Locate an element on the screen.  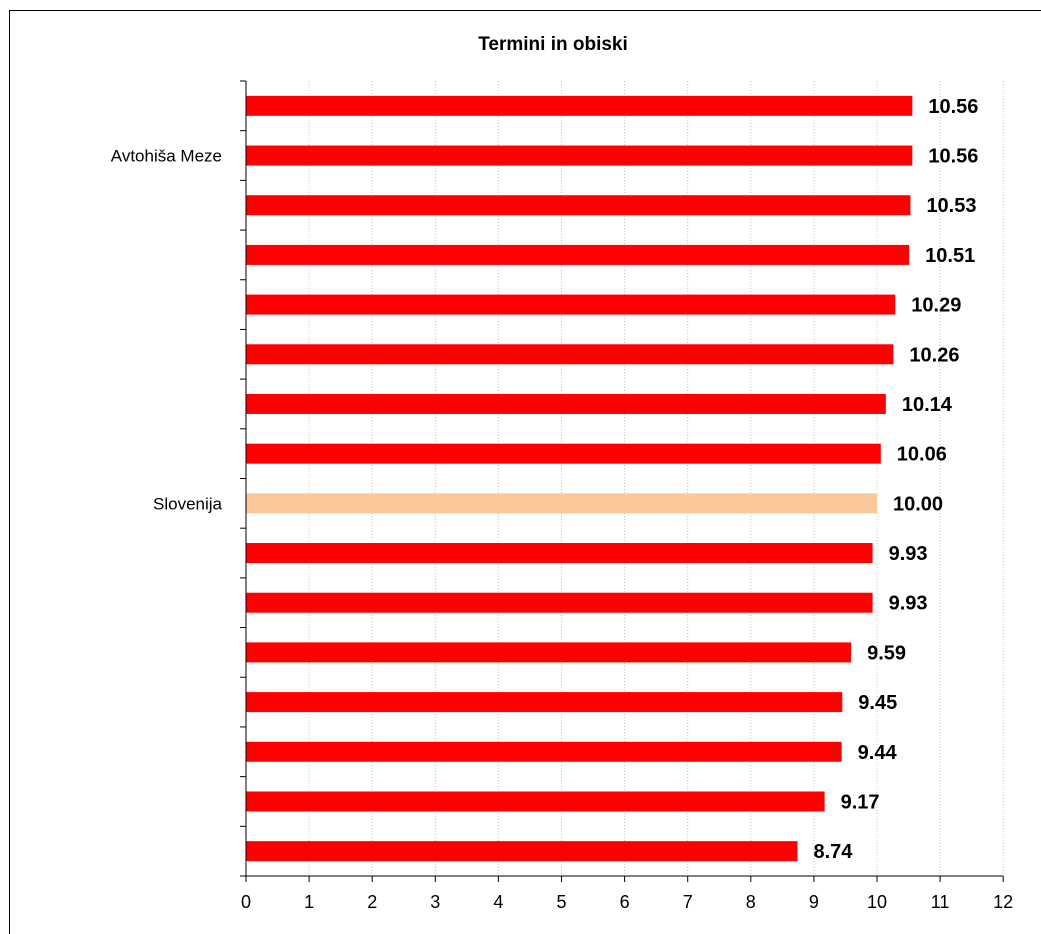
category-label: Slovenija is located at coordinates (188, 503).